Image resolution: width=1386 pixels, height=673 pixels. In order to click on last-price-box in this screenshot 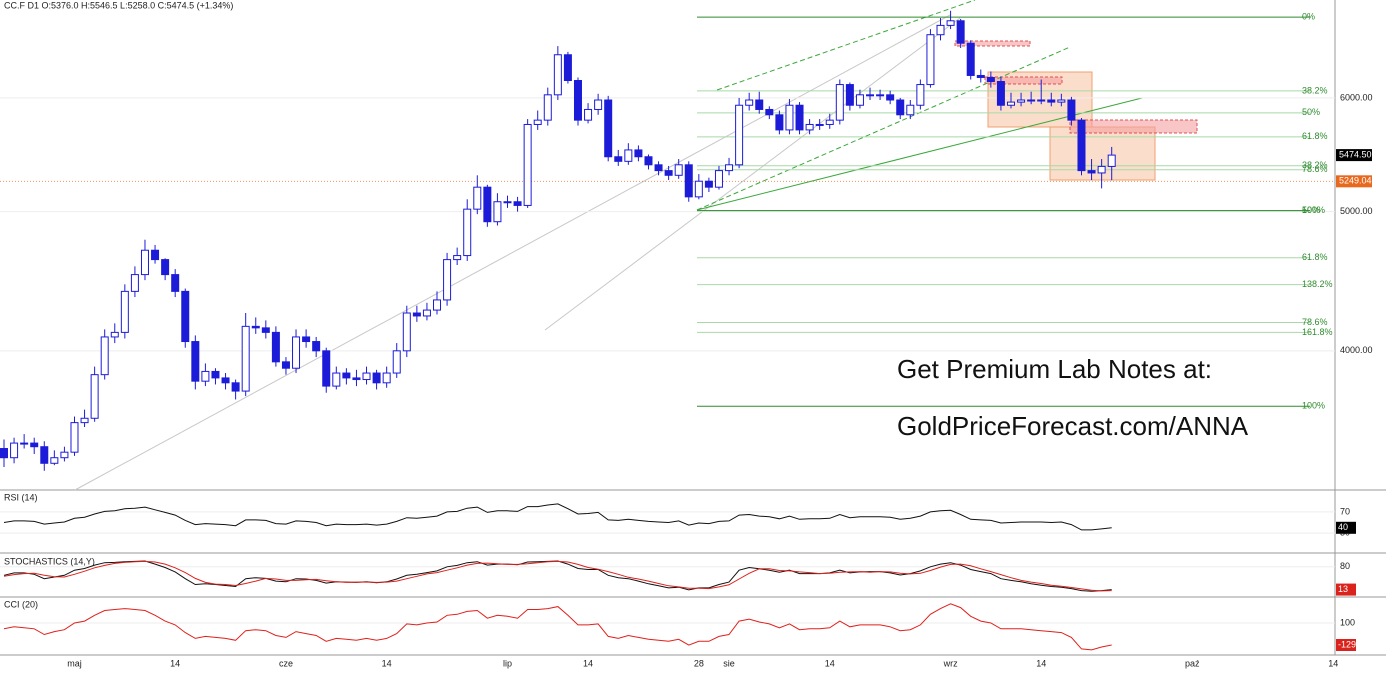, I will do `click(1354, 155)`.